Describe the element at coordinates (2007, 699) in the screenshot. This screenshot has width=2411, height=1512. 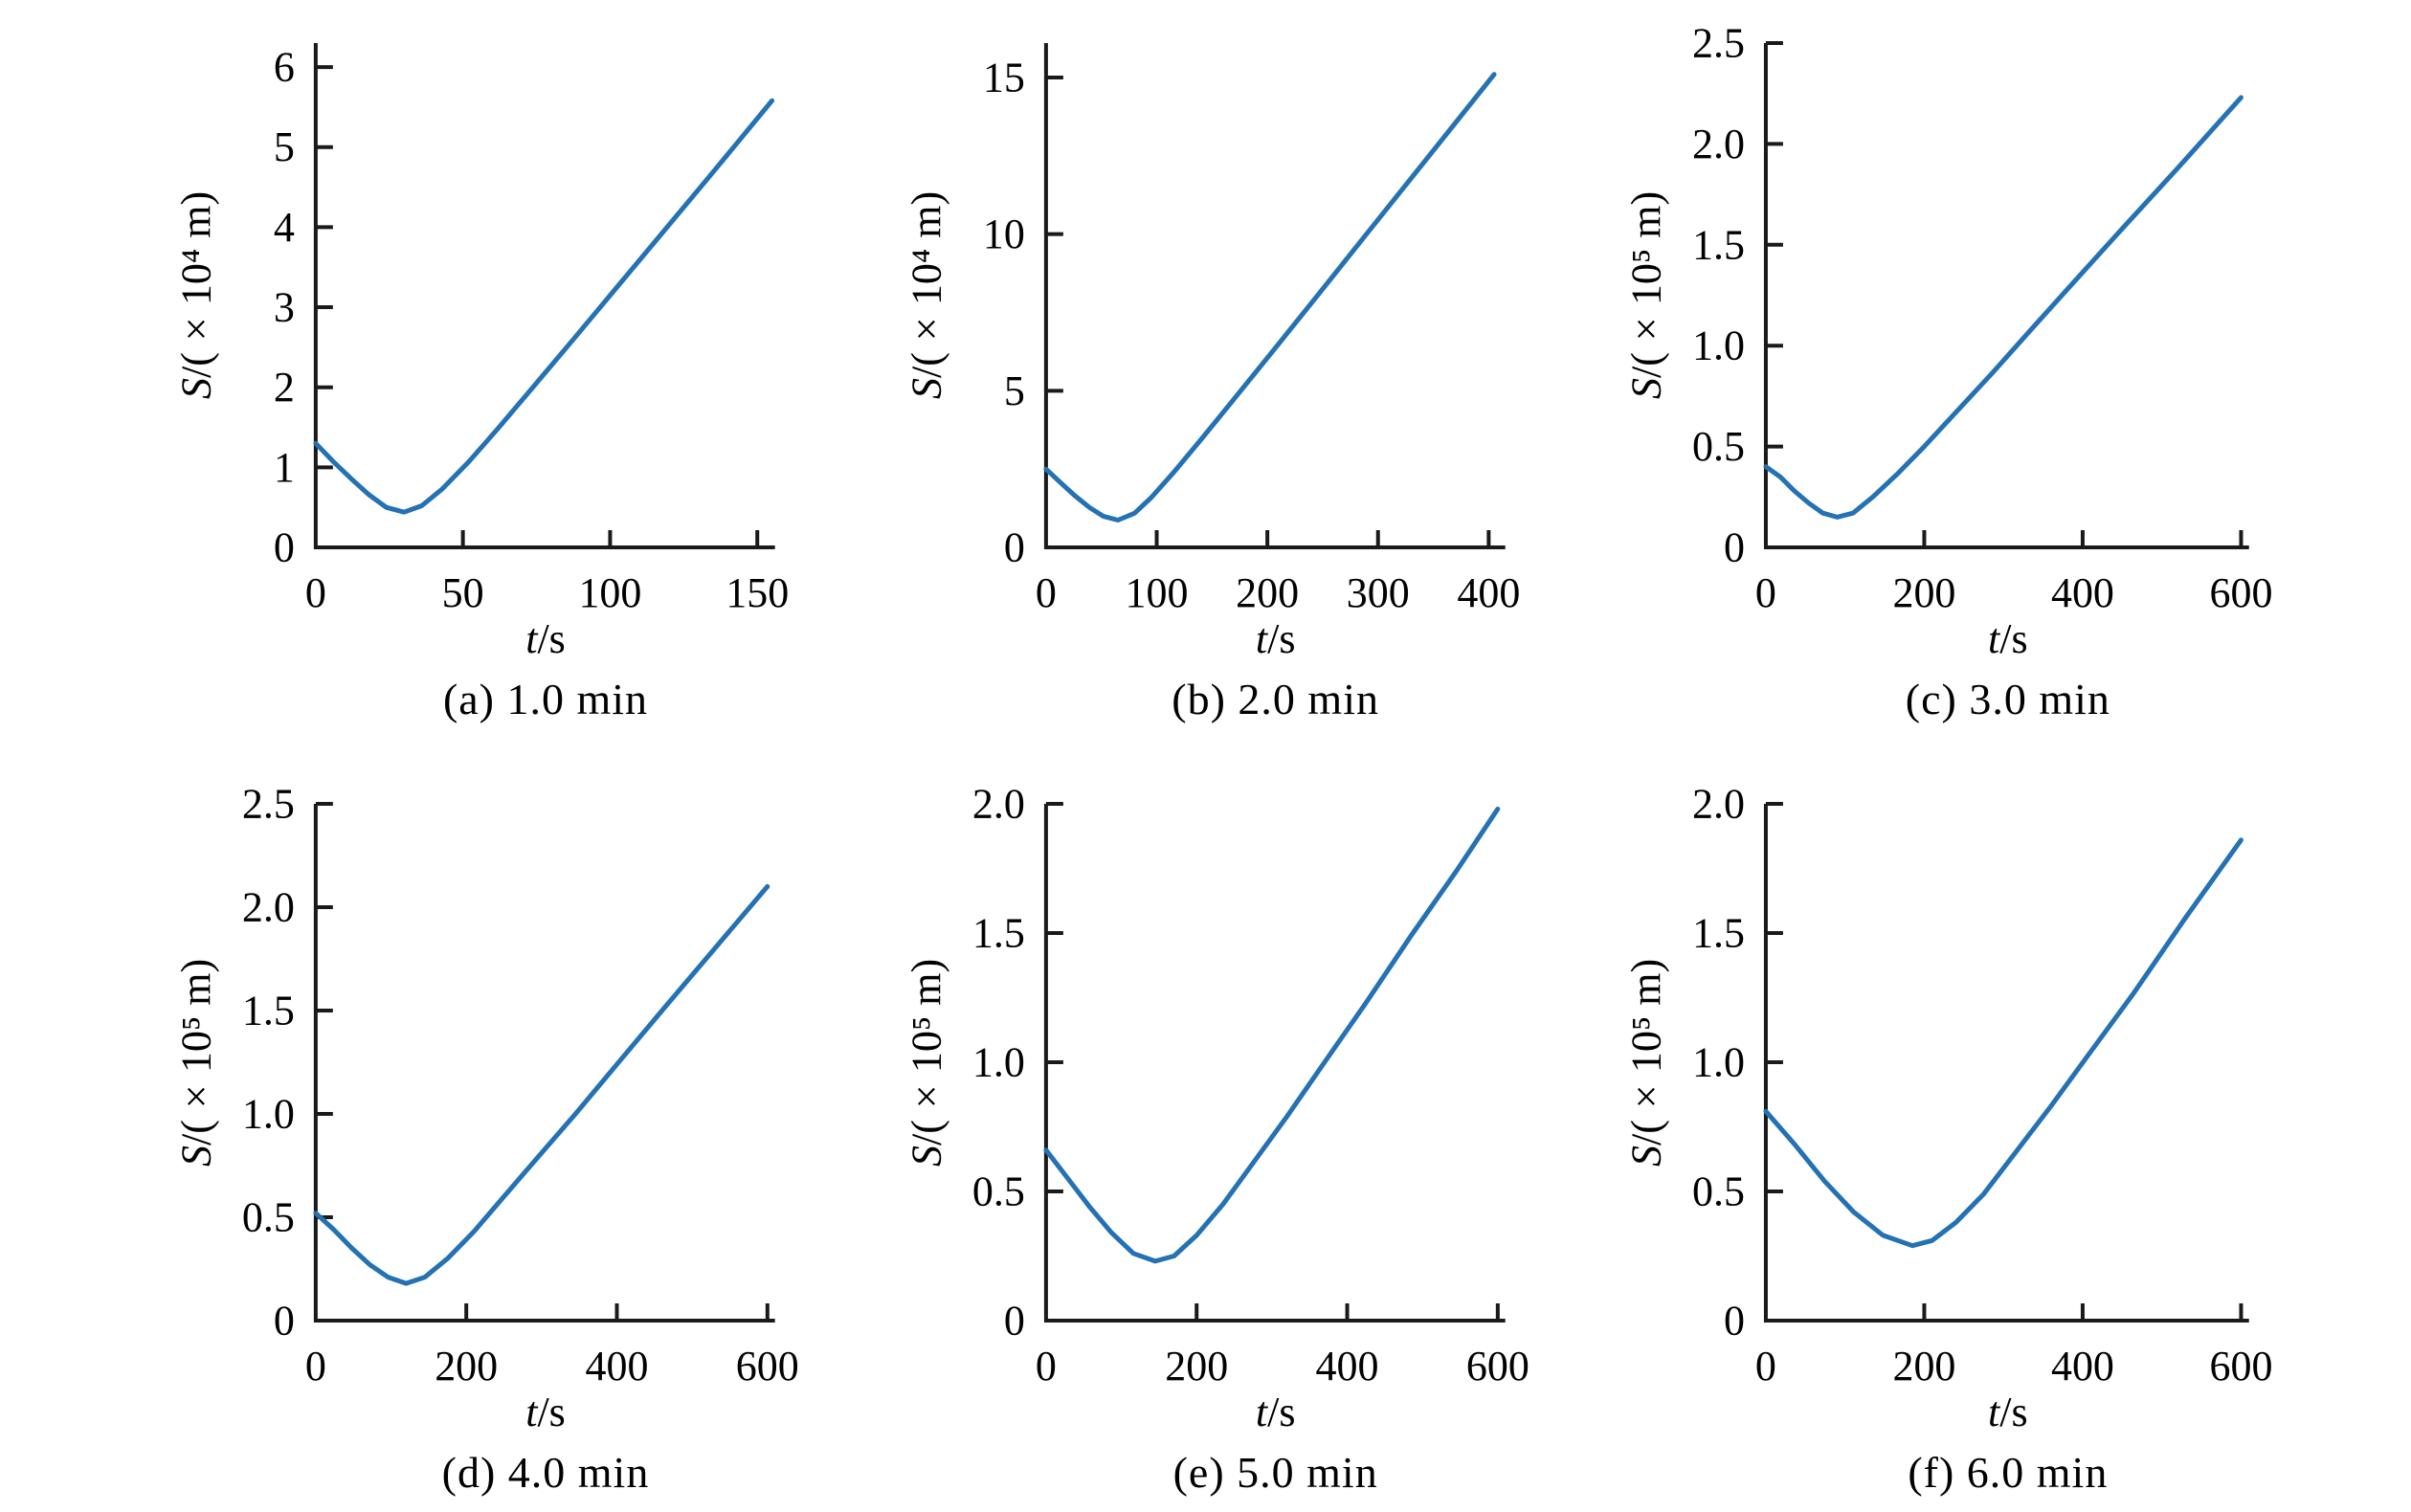
I see `subplot-caption: (c) 3.0 min` at that location.